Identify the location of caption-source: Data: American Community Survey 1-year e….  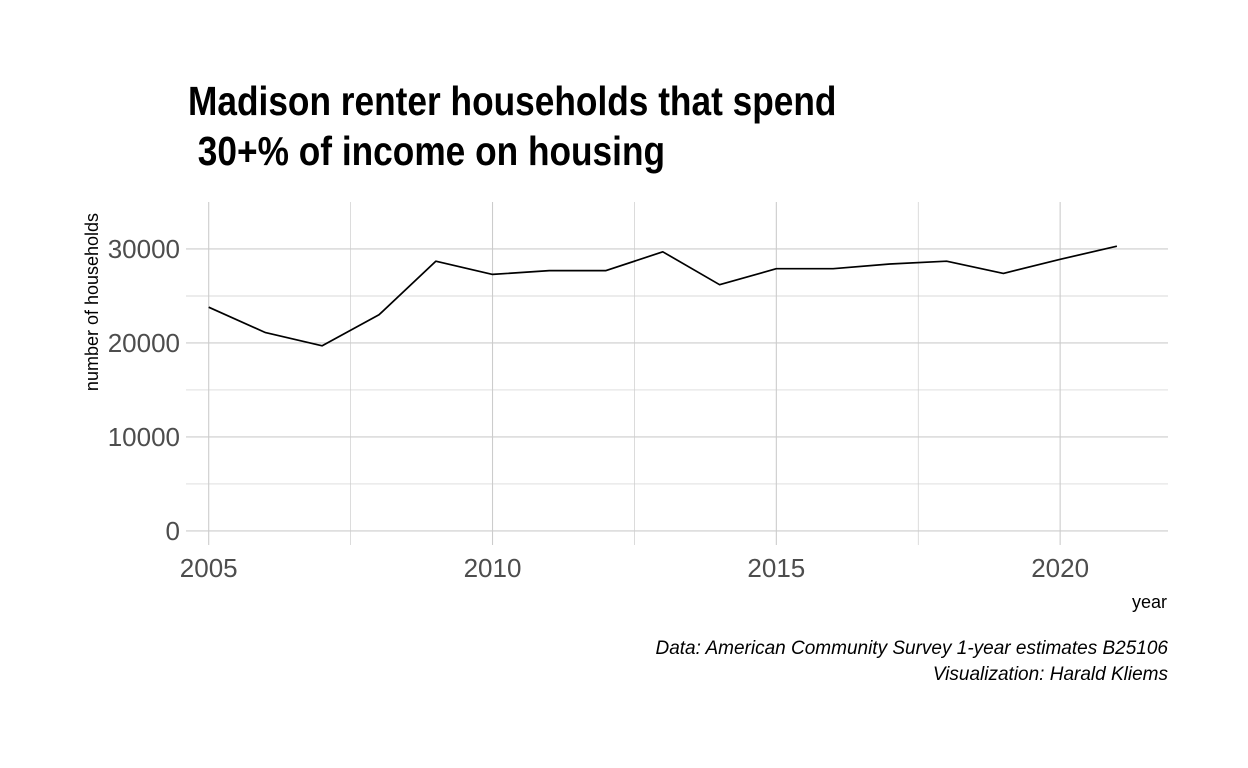
(911, 648).